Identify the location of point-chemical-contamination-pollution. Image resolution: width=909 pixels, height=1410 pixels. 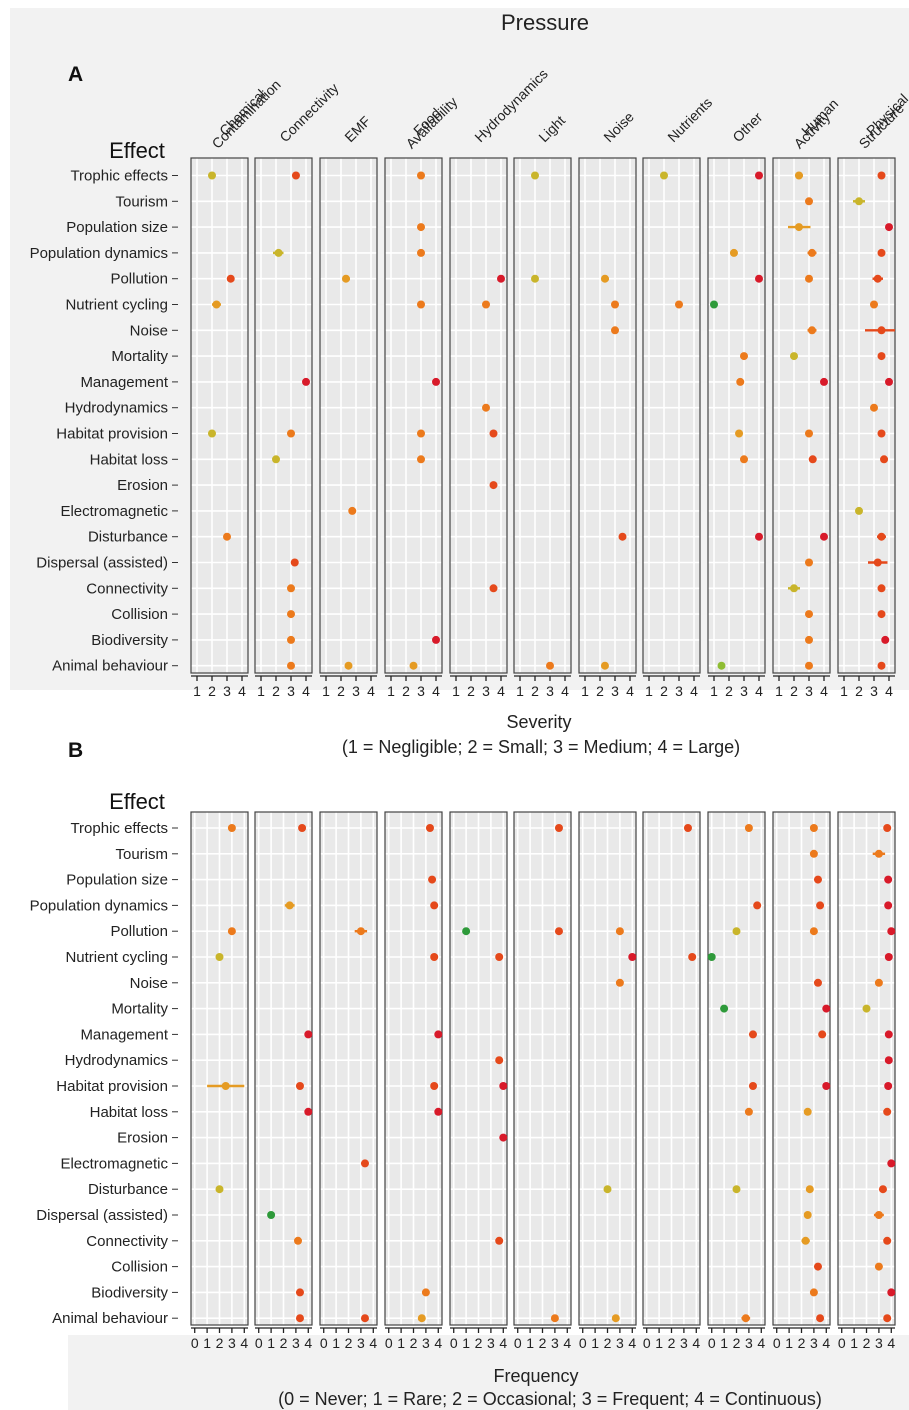
(231, 931).